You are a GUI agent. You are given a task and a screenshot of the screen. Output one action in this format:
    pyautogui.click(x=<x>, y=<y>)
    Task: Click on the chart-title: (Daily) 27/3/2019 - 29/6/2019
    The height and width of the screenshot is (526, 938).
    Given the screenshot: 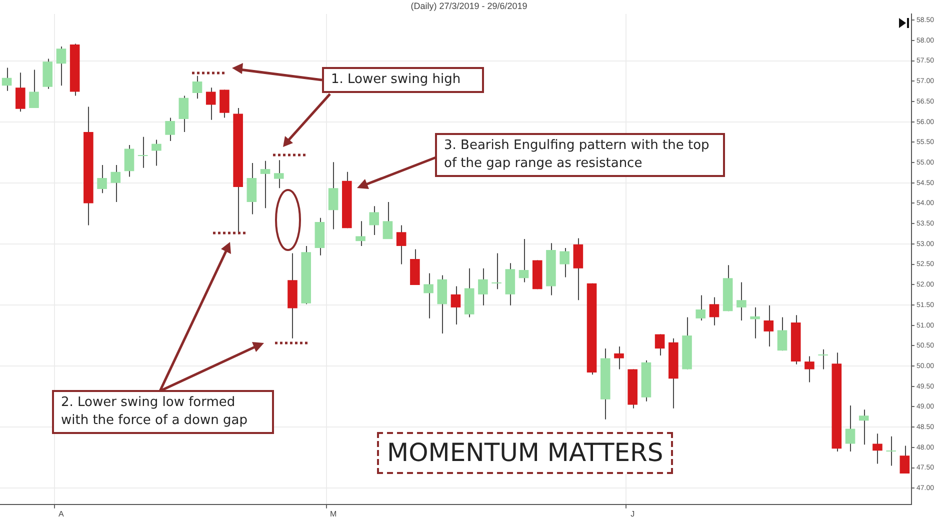 What is the action you would take?
    pyautogui.click(x=469, y=6)
    